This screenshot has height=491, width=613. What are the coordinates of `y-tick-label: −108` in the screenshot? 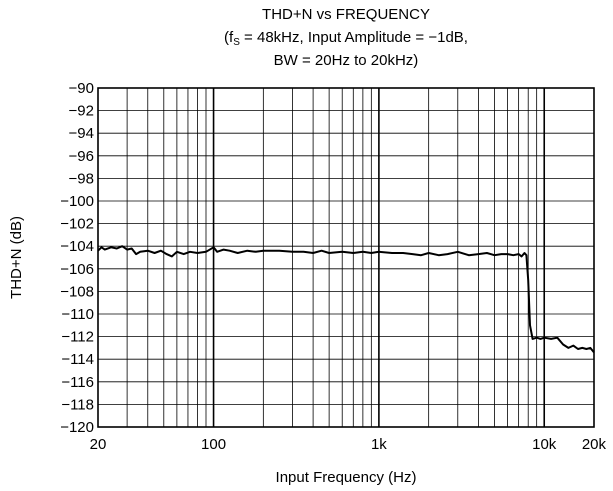 It's located at (77, 291).